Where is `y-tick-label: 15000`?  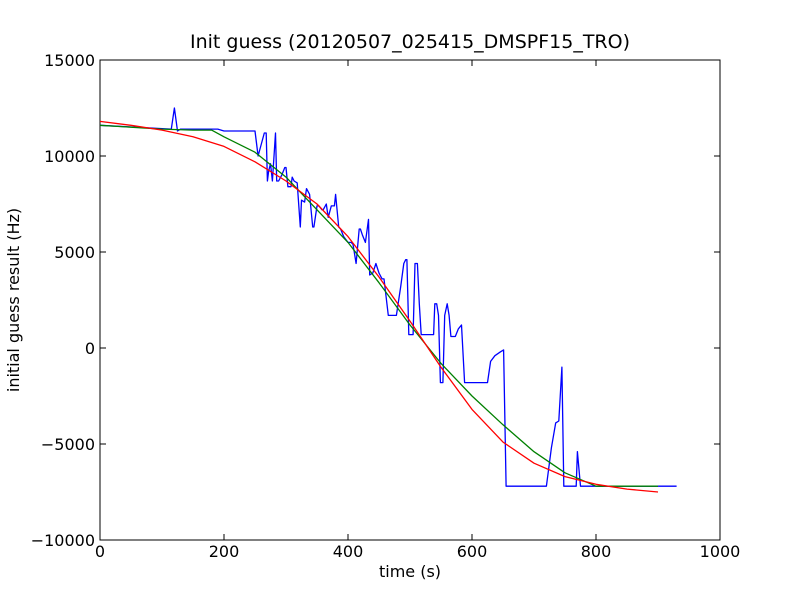 y-tick-label: 15000 is located at coordinates (69, 60).